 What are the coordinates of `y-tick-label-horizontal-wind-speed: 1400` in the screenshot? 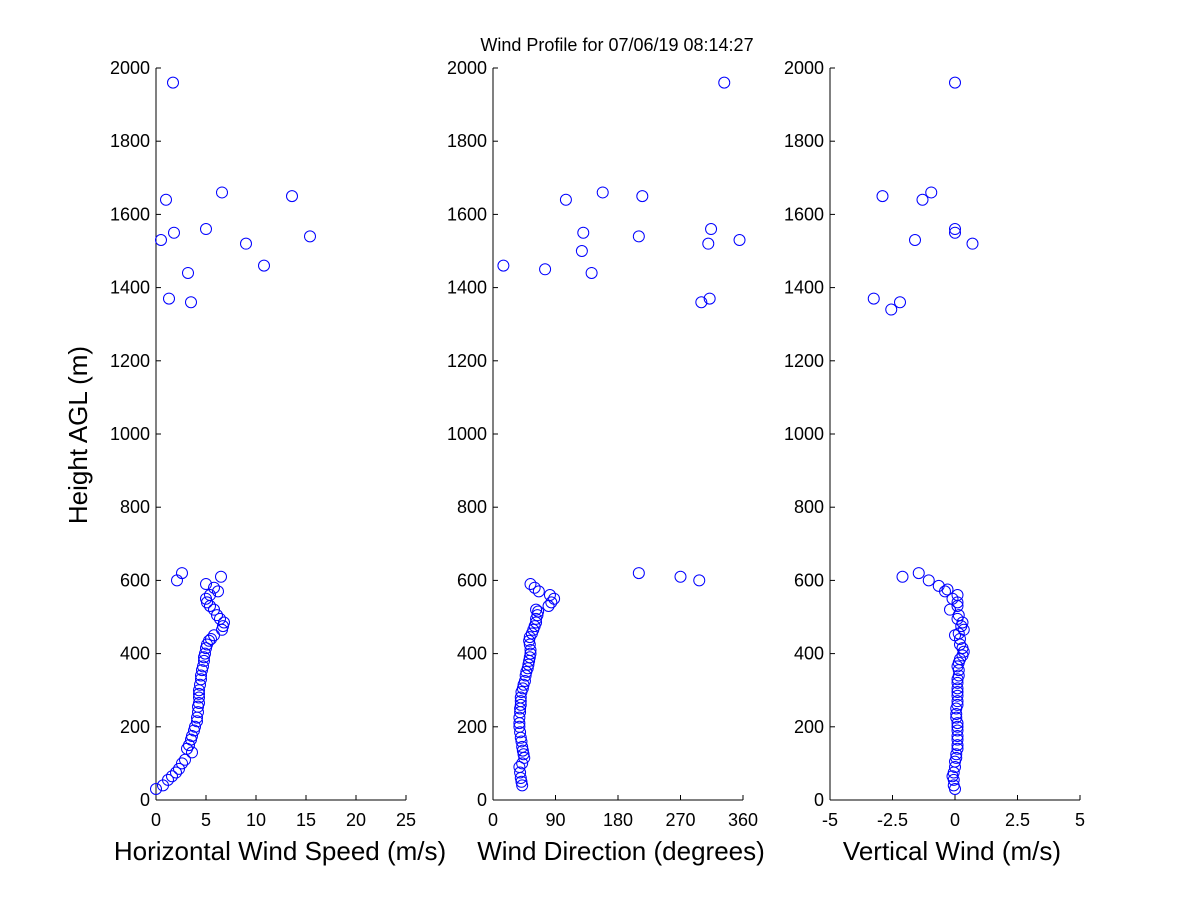 It's located at (130, 288).